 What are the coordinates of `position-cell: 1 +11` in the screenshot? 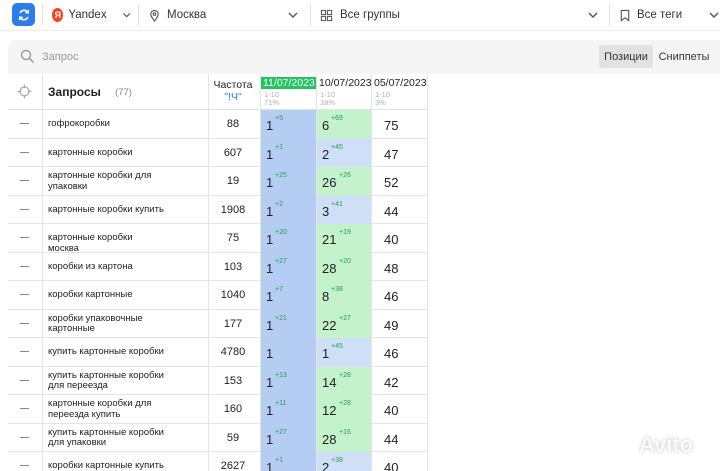 It's located at (288, 409).